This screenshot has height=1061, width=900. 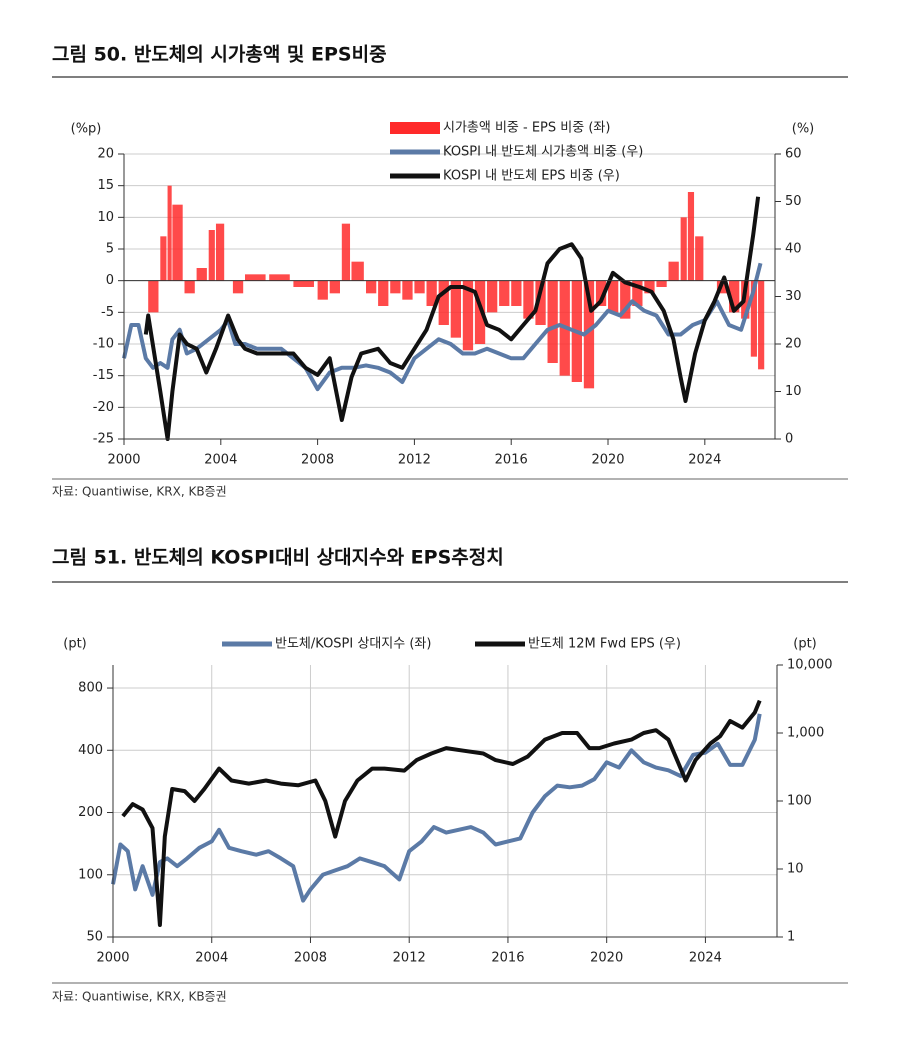 What do you see at coordinates (110, 280) in the screenshot?
I see `y-tick-label: 0` at bounding box center [110, 280].